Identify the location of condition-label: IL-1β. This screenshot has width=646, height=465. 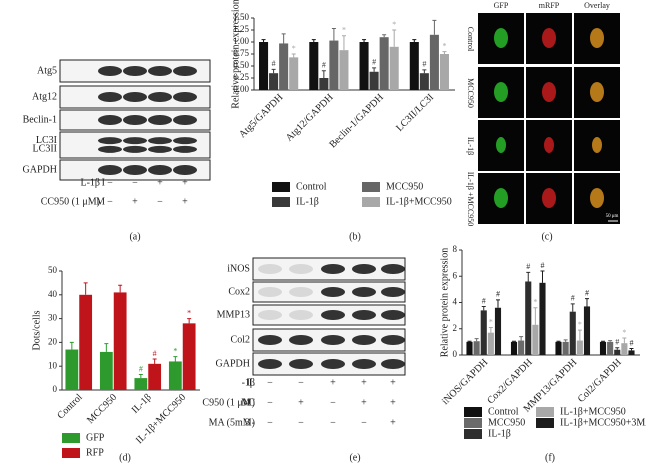
(248, 382).